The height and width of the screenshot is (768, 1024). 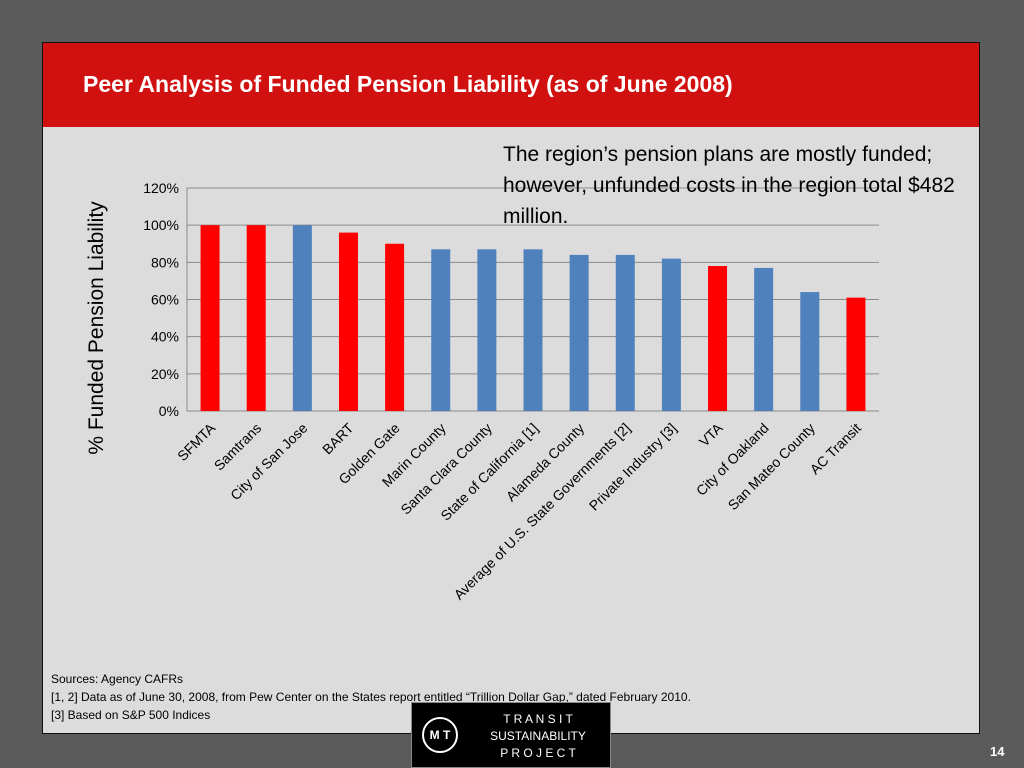 I want to click on bar-marin-county, so click(x=441, y=330).